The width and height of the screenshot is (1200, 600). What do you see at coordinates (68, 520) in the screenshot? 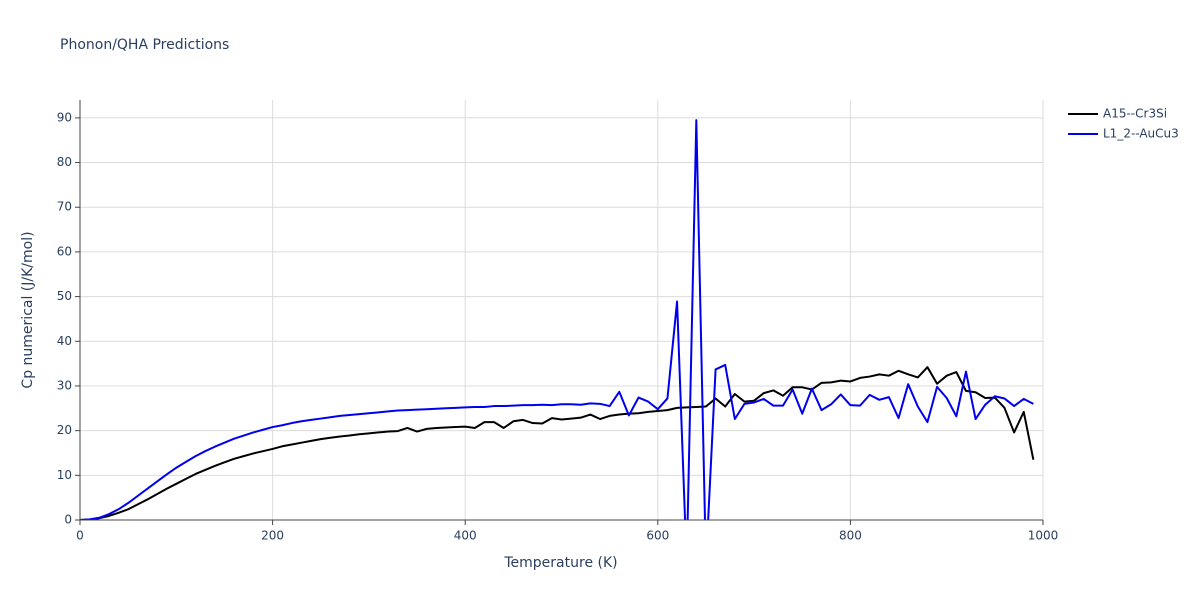
I see `y-tick-label: 0` at bounding box center [68, 520].